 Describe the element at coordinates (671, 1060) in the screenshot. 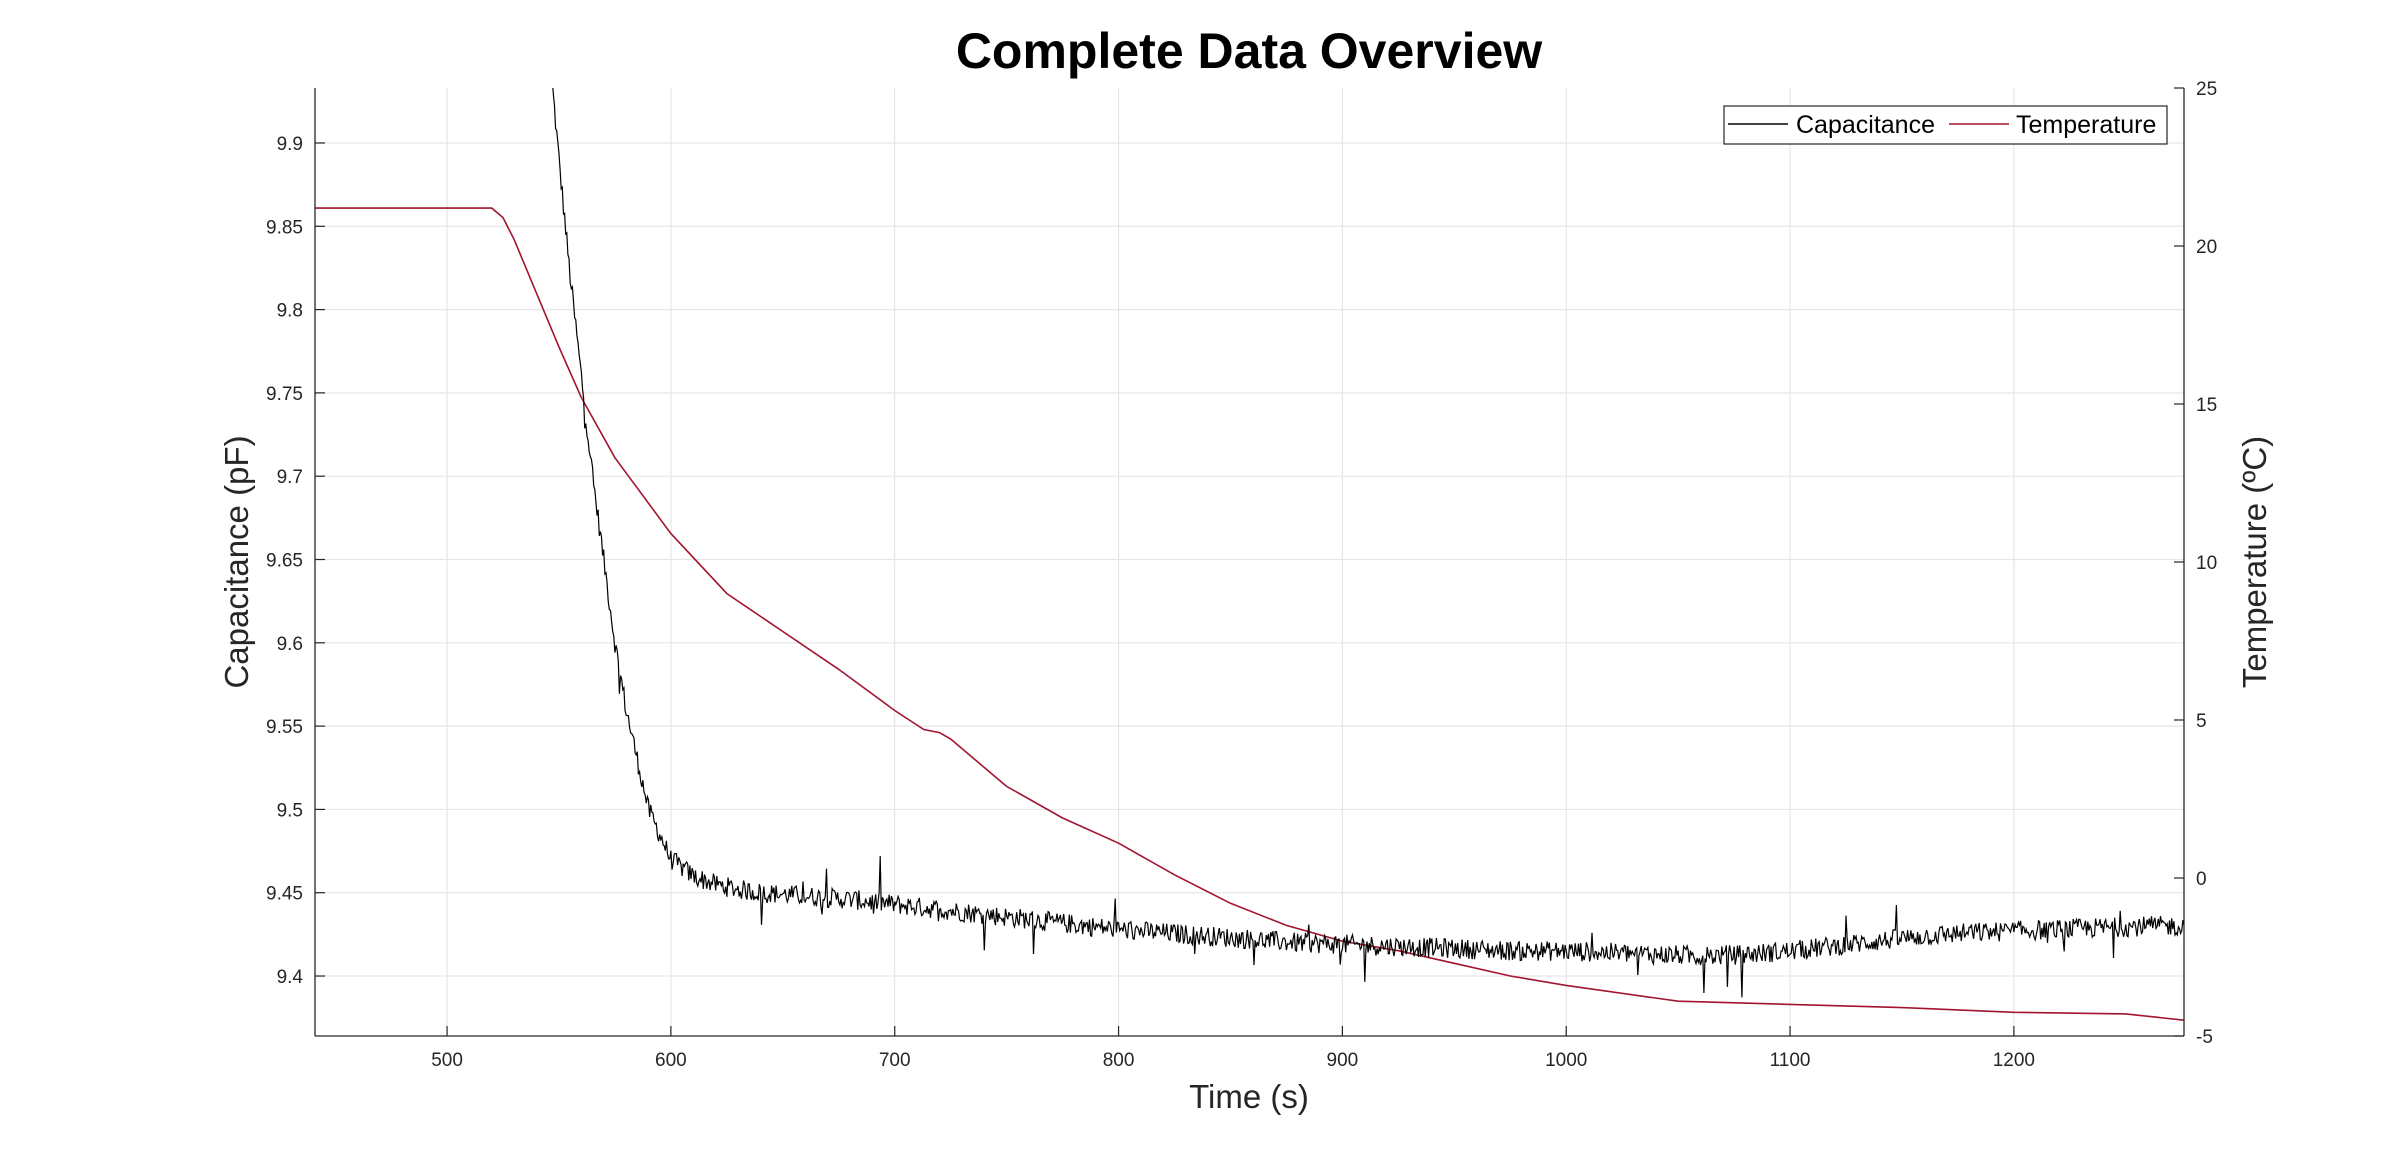

I see `x-tick-label: 600` at that location.